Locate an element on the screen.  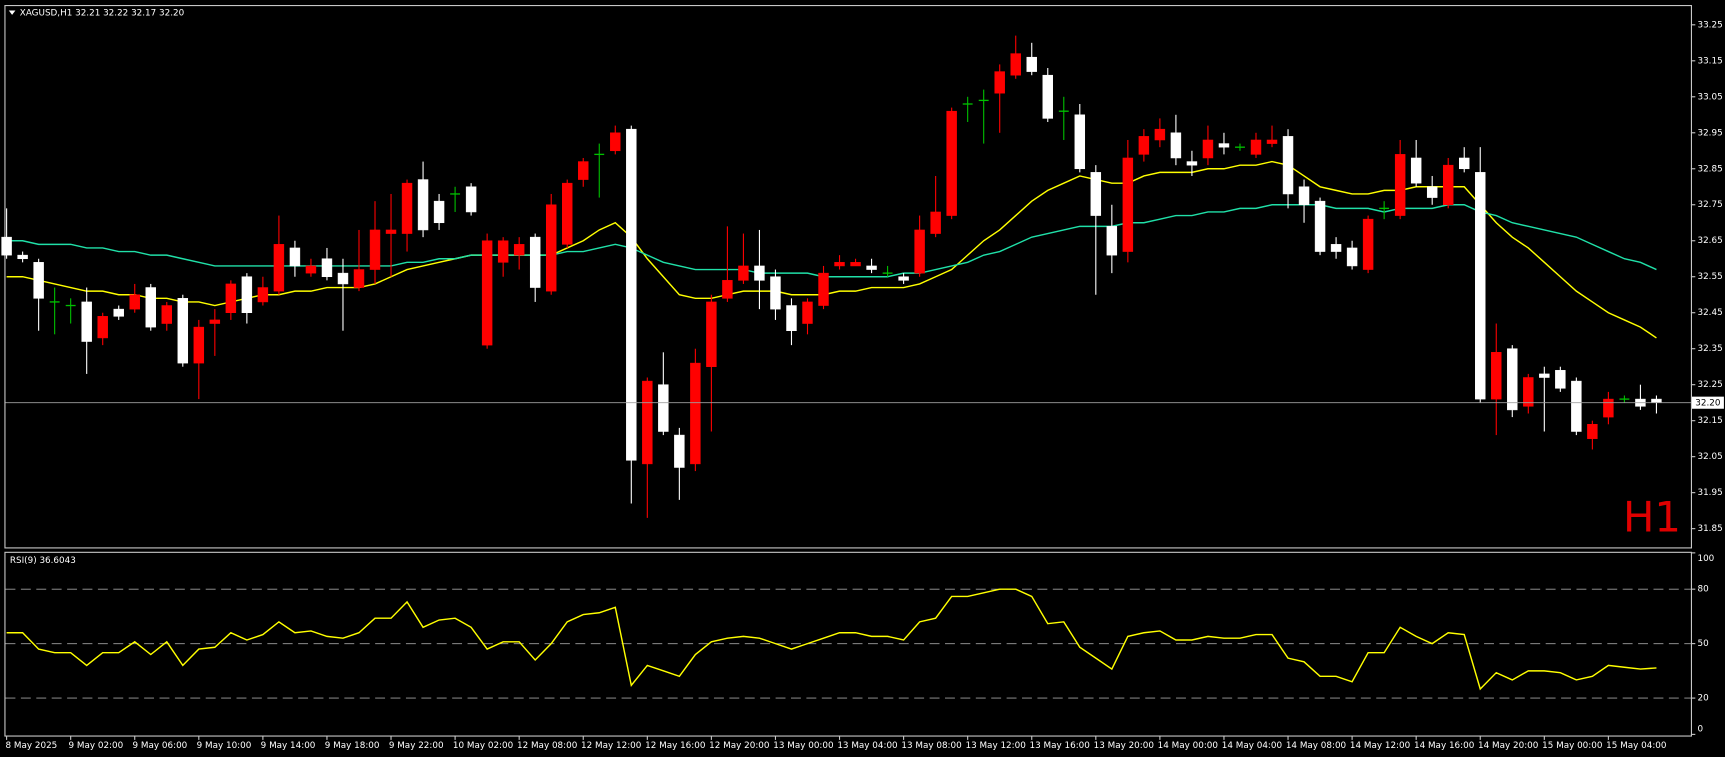
x-tick-label: 9 May 10:00 is located at coordinates (224, 746).